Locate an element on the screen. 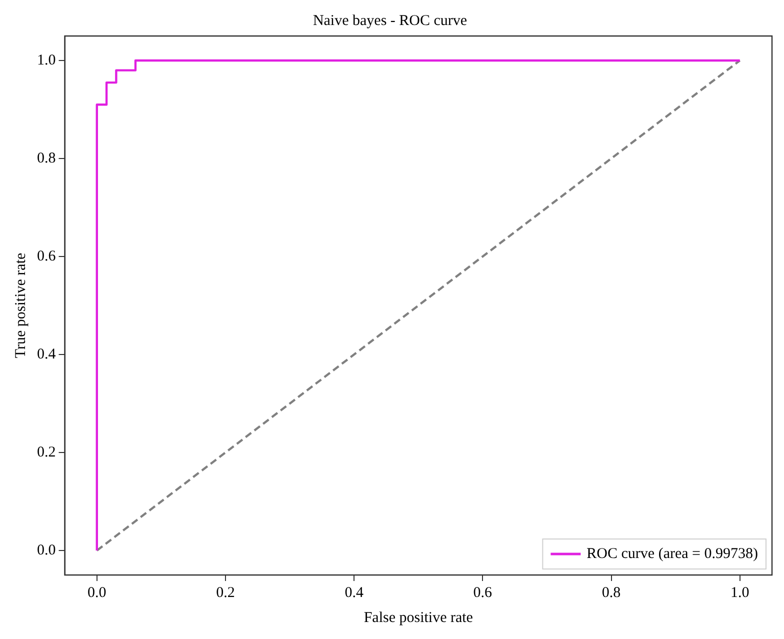 This screenshot has height=639, width=784. x-tick-label: 0.2 is located at coordinates (225, 592).